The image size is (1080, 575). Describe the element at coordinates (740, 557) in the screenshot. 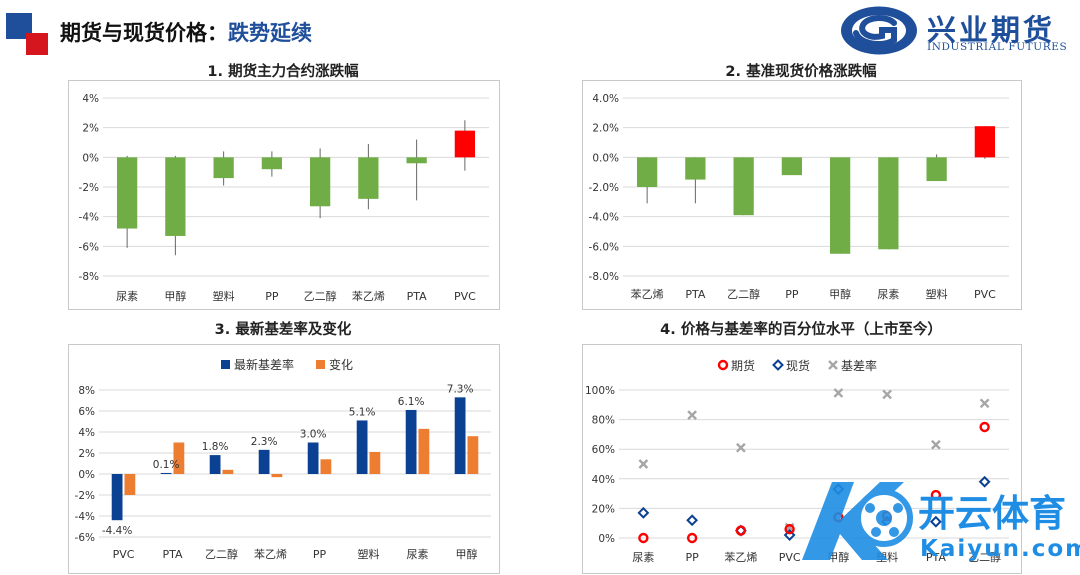

I see `chart4-xtick-label: 苯乙烯` at that location.